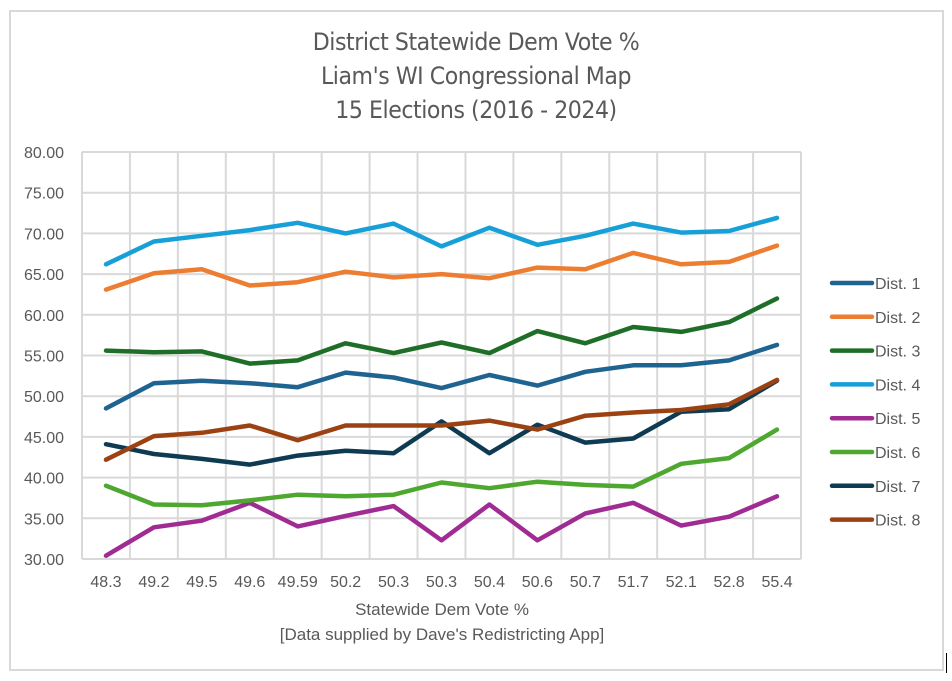 The height and width of the screenshot is (681, 952). What do you see at coordinates (44, 316) in the screenshot?
I see `y-tick-label: 60.00` at bounding box center [44, 316].